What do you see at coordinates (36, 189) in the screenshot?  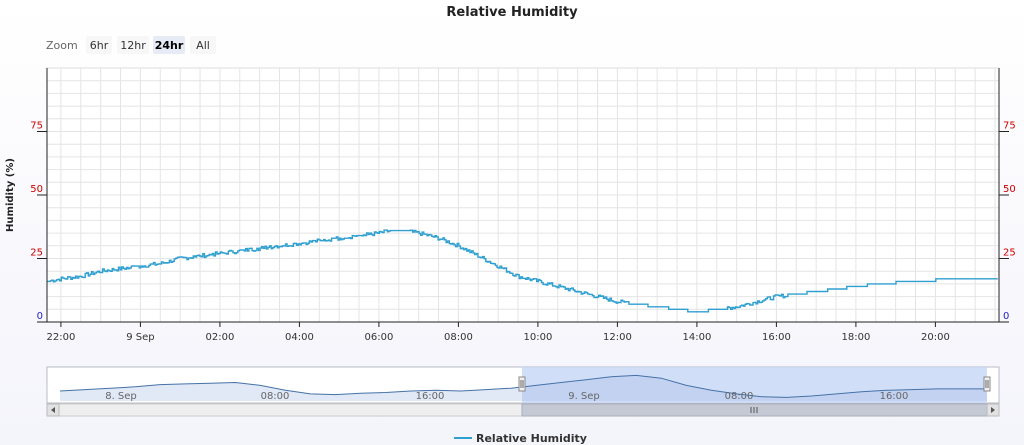 I see `y-tick-label-left: 50` at bounding box center [36, 189].